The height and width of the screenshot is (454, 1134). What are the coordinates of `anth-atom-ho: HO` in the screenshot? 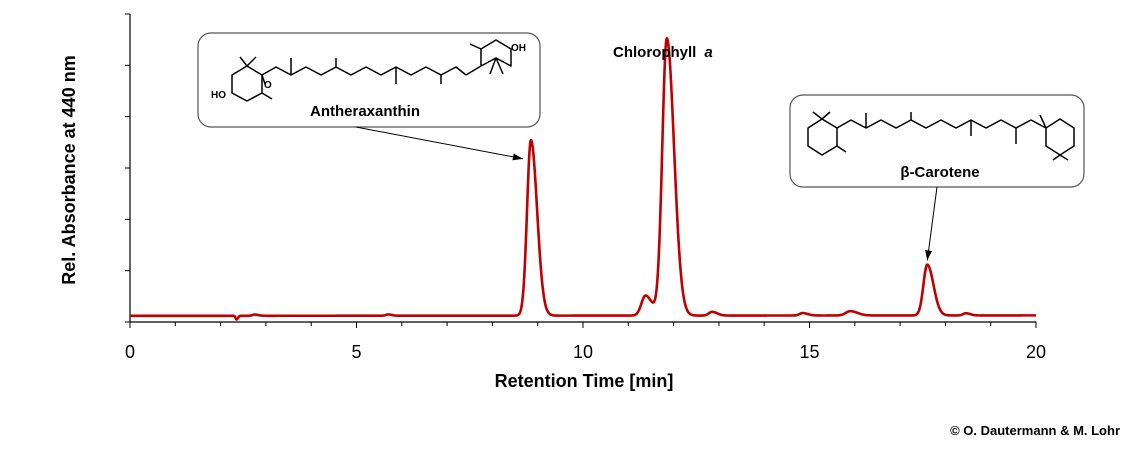 It's located at (218, 95).